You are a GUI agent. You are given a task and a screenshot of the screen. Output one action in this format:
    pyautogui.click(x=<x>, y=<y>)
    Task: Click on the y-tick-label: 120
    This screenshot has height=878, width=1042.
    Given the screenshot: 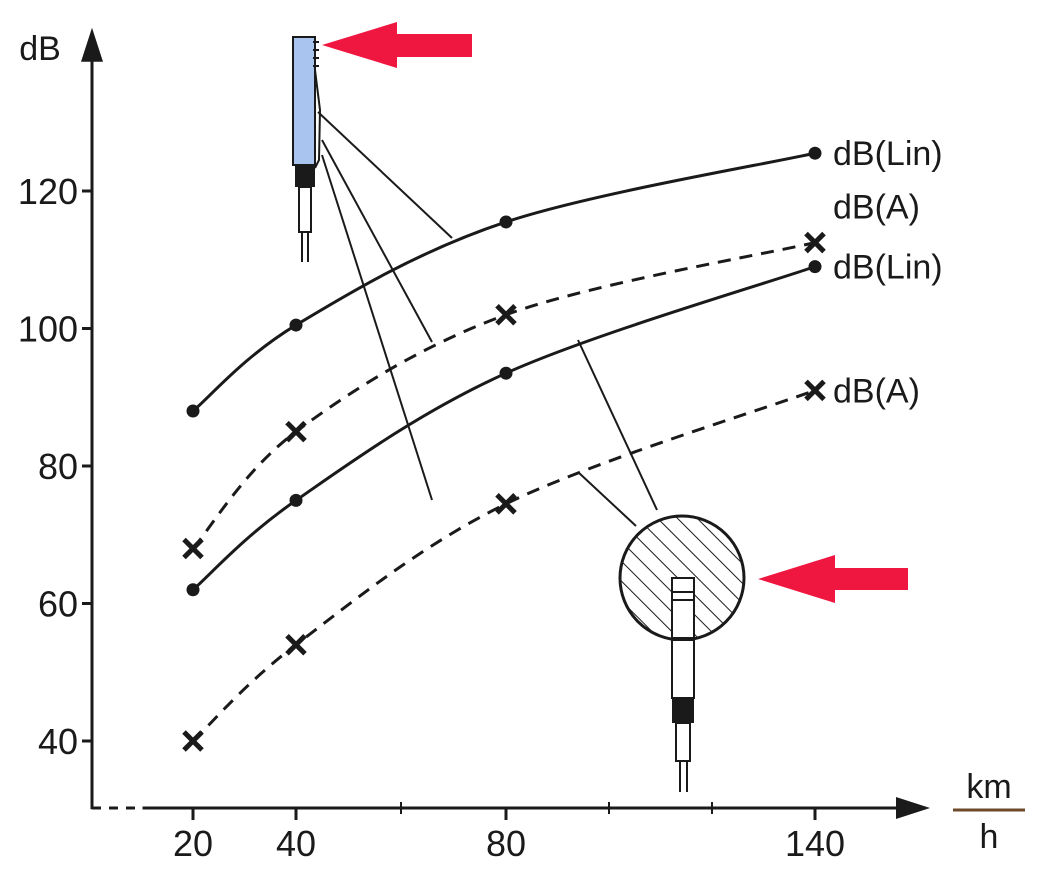 What is the action you would take?
    pyautogui.click(x=48, y=191)
    